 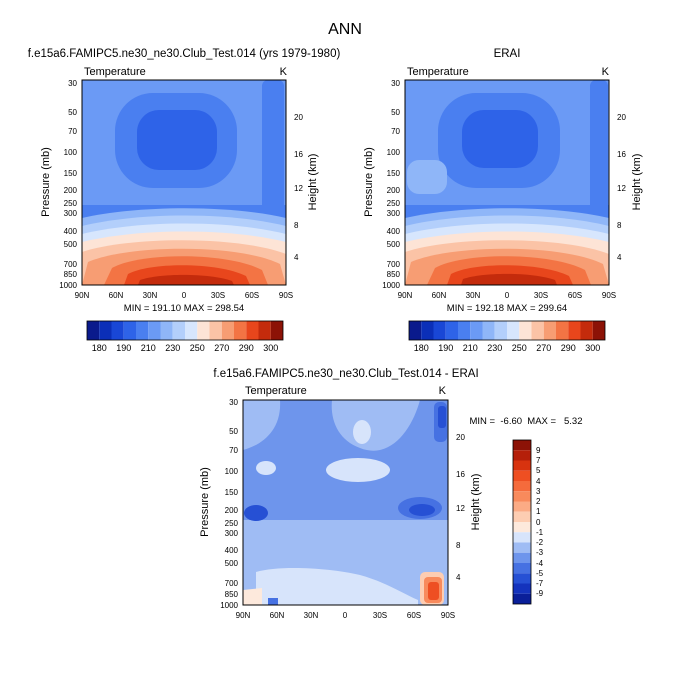 What do you see at coordinates (252, 295) in the screenshot?
I see `x-tick-label: 60S` at bounding box center [252, 295].